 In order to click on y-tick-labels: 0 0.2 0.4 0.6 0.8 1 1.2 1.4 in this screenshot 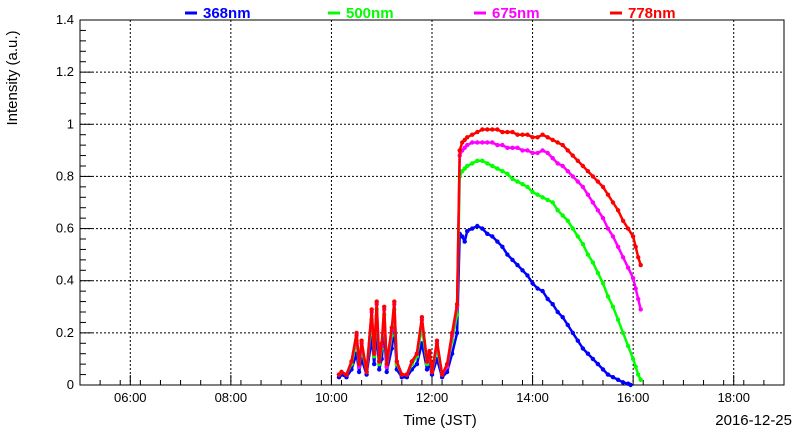, I will do `click(65, 202)`.